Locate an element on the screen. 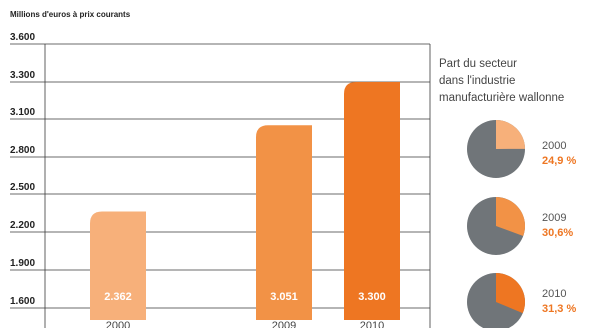 The height and width of the screenshot is (328, 608). bar-2009 is located at coordinates (284, 222).